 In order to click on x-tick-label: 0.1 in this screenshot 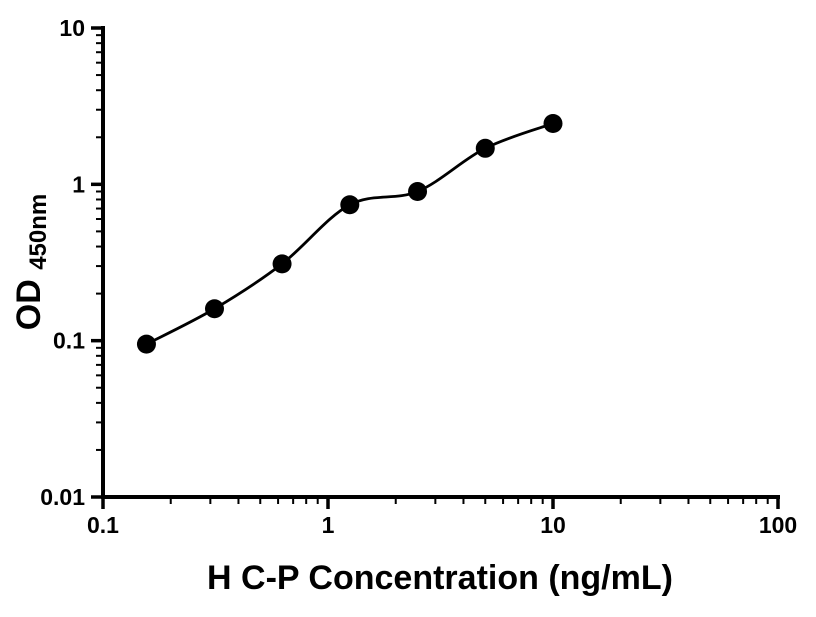, I will do `click(103, 525)`.